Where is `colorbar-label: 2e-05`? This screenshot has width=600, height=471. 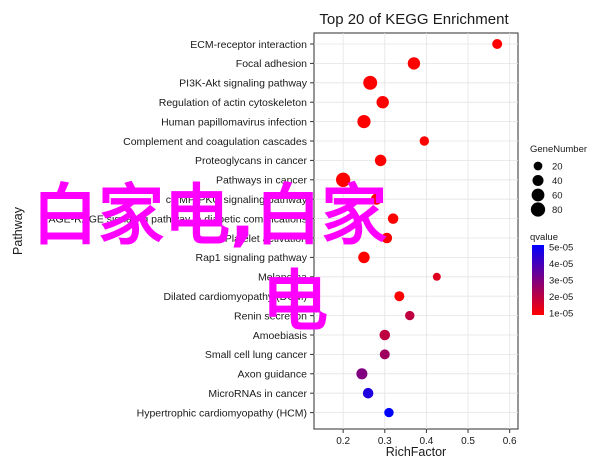 colorbar-label: 2e-05 is located at coordinates (561, 297).